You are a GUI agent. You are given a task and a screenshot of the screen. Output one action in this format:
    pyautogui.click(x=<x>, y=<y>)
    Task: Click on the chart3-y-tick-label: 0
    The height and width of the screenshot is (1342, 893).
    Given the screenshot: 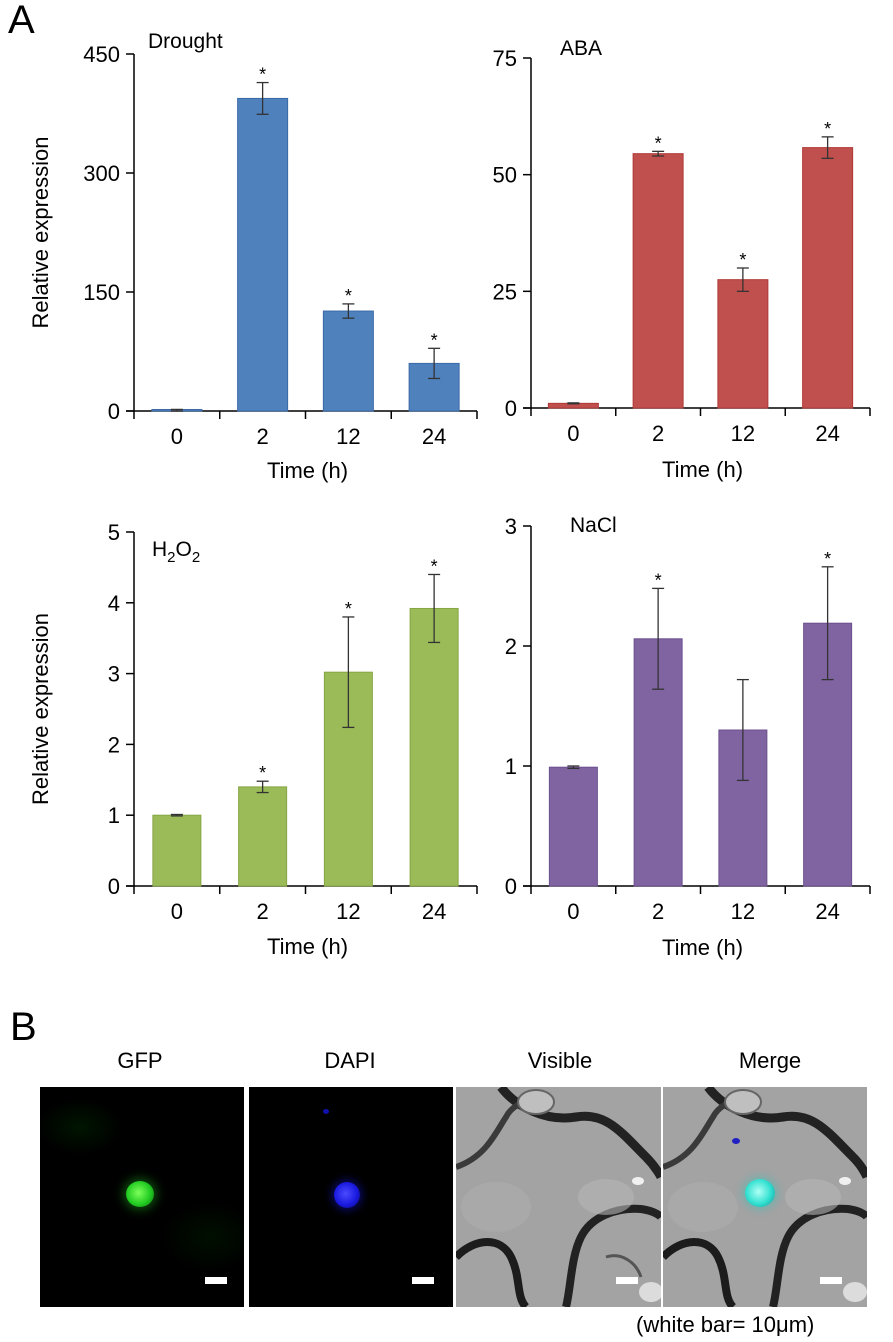 What is the action you would take?
    pyautogui.click(x=511, y=886)
    